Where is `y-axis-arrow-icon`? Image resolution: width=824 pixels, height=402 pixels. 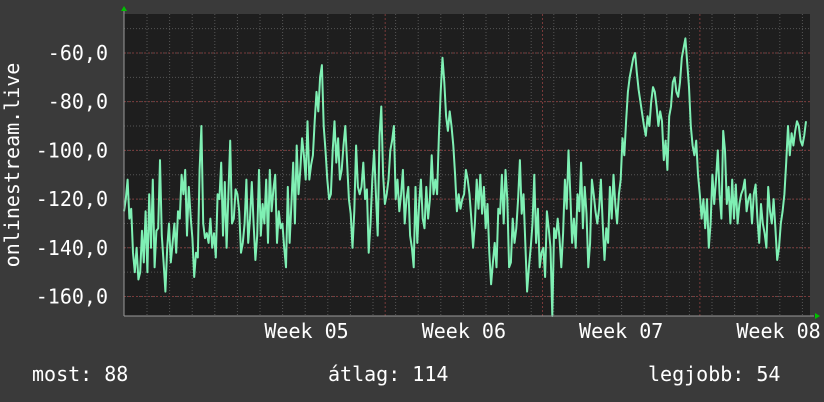
y-axis-arrow-icon is located at coordinates (124, 8).